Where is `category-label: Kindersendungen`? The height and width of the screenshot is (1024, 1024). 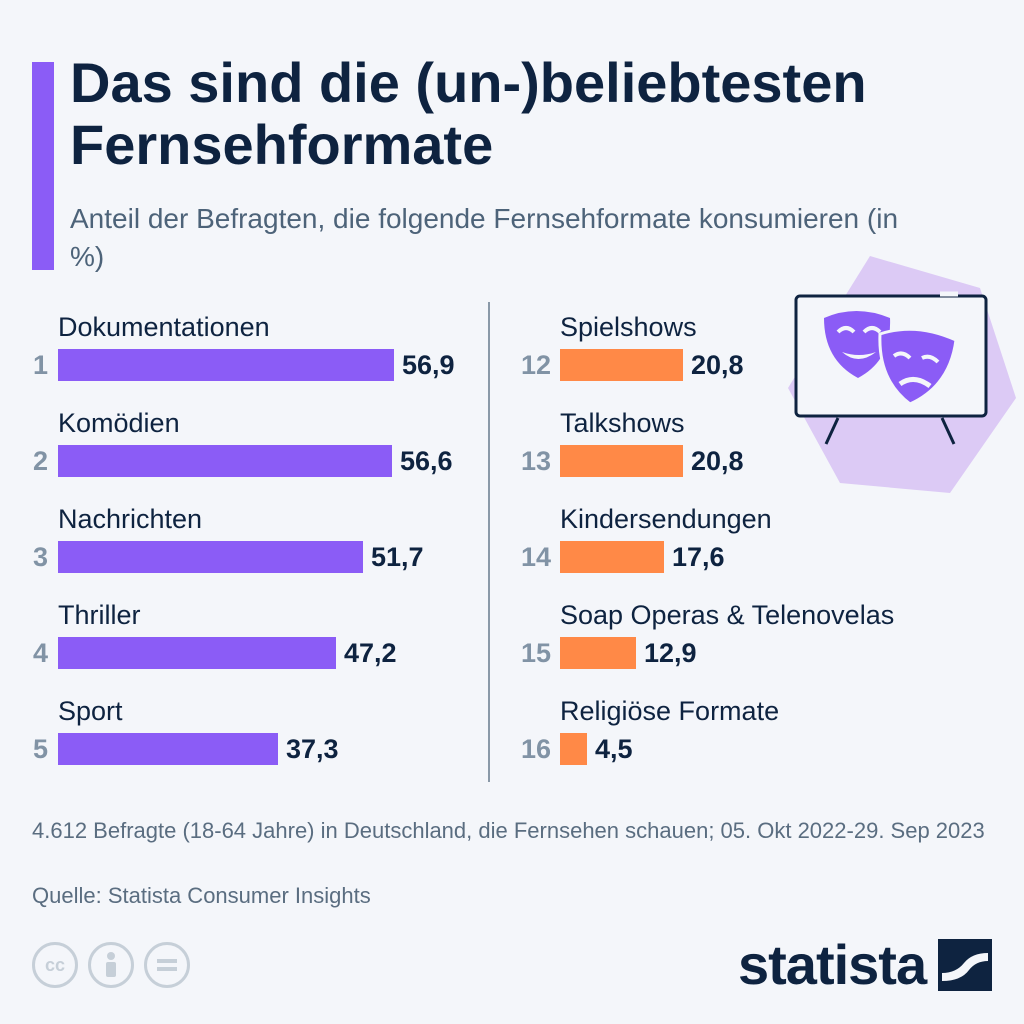
category-label: Kindersendungen is located at coordinates (666, 519).